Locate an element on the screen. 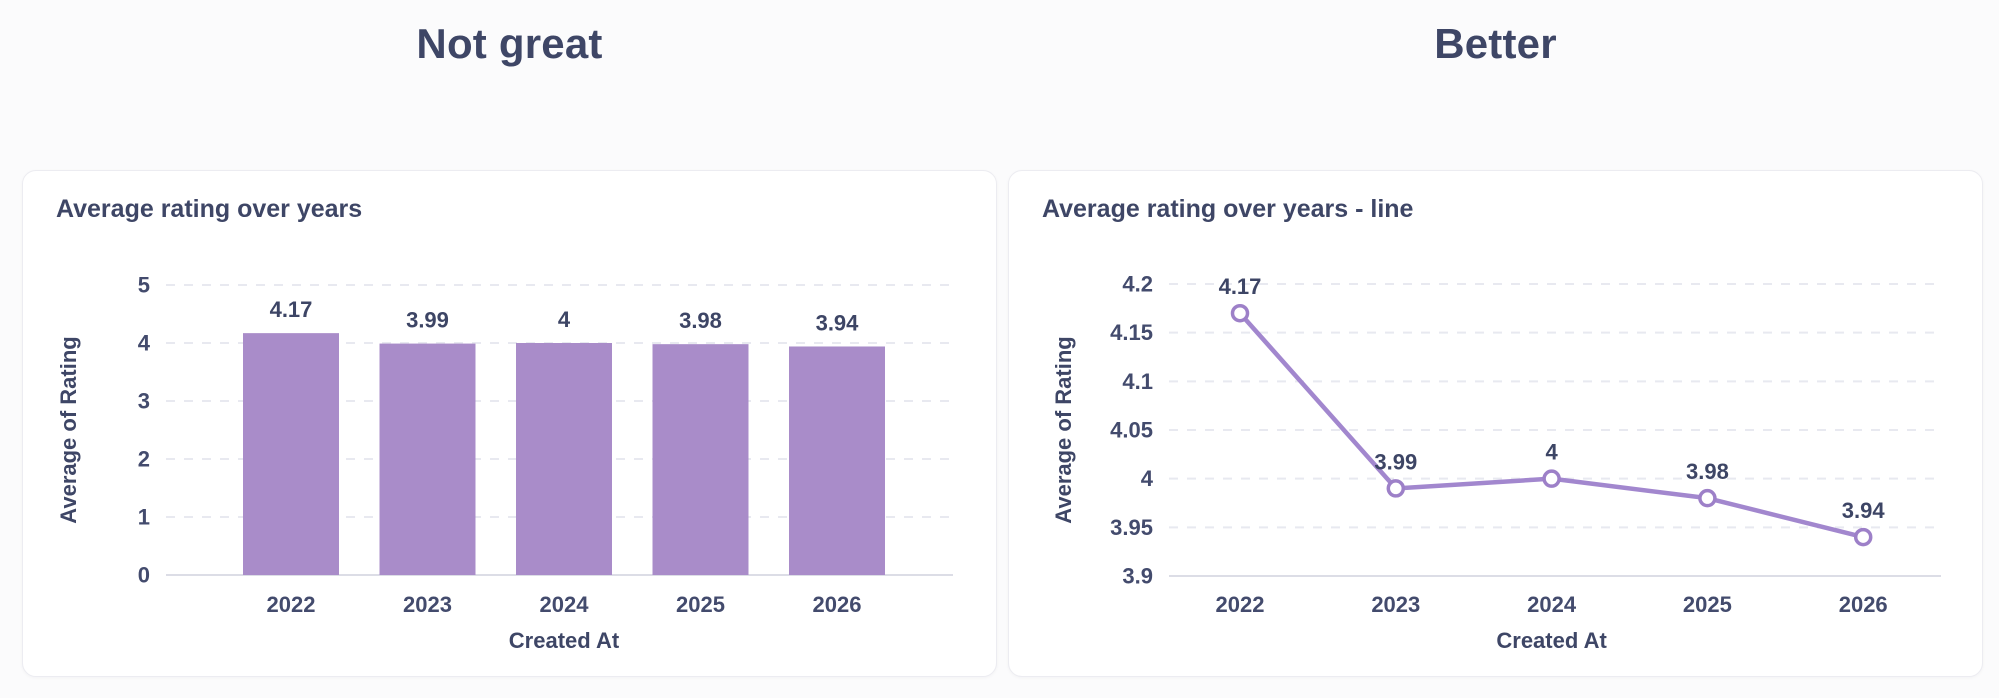 The height and width of the screenshot is (698, 1999). bar-value-label: 3.98 is located at coordinates (700, 320).